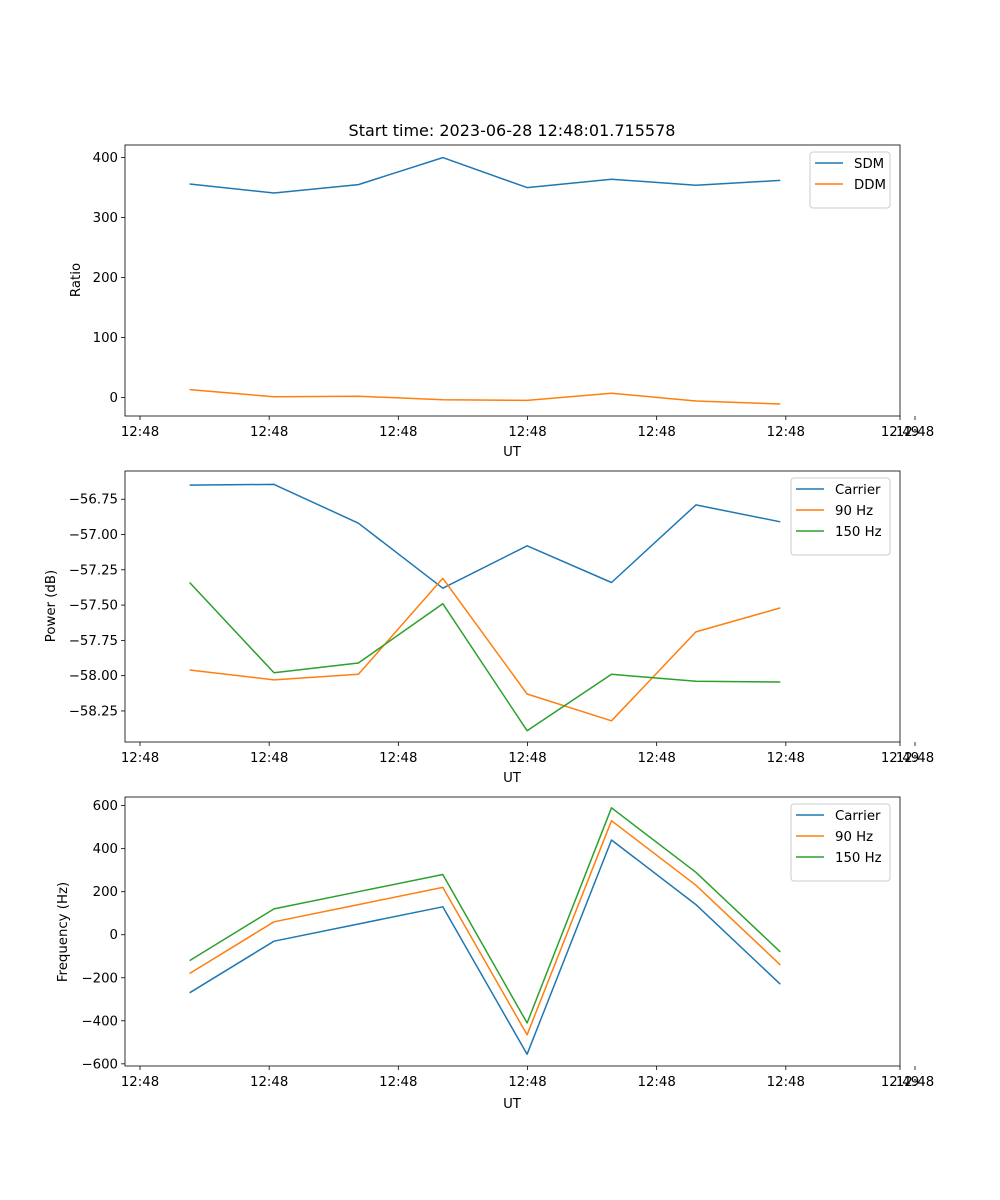 The height and width of the screenshot is (1200, 1000). I want to click on y-tick-label: 300, so click(105, 218).